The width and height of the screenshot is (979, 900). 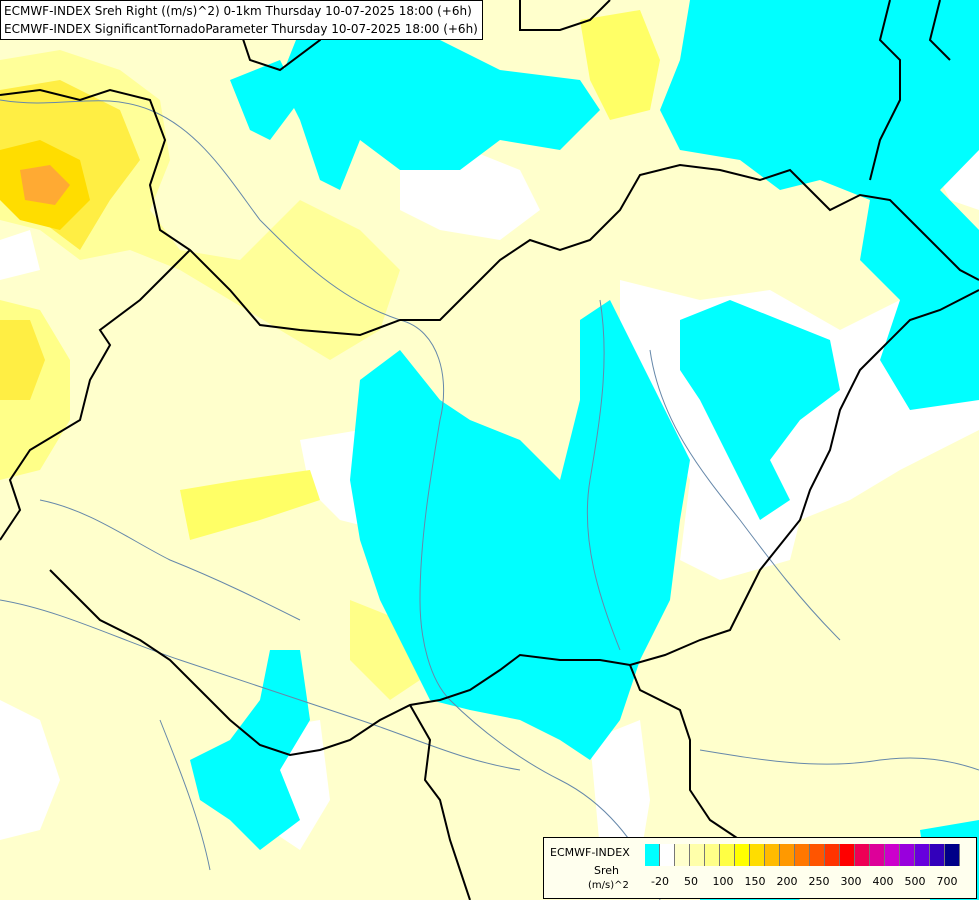 I want to click on legend-tick-label: 50, so click(x=691, y=881).